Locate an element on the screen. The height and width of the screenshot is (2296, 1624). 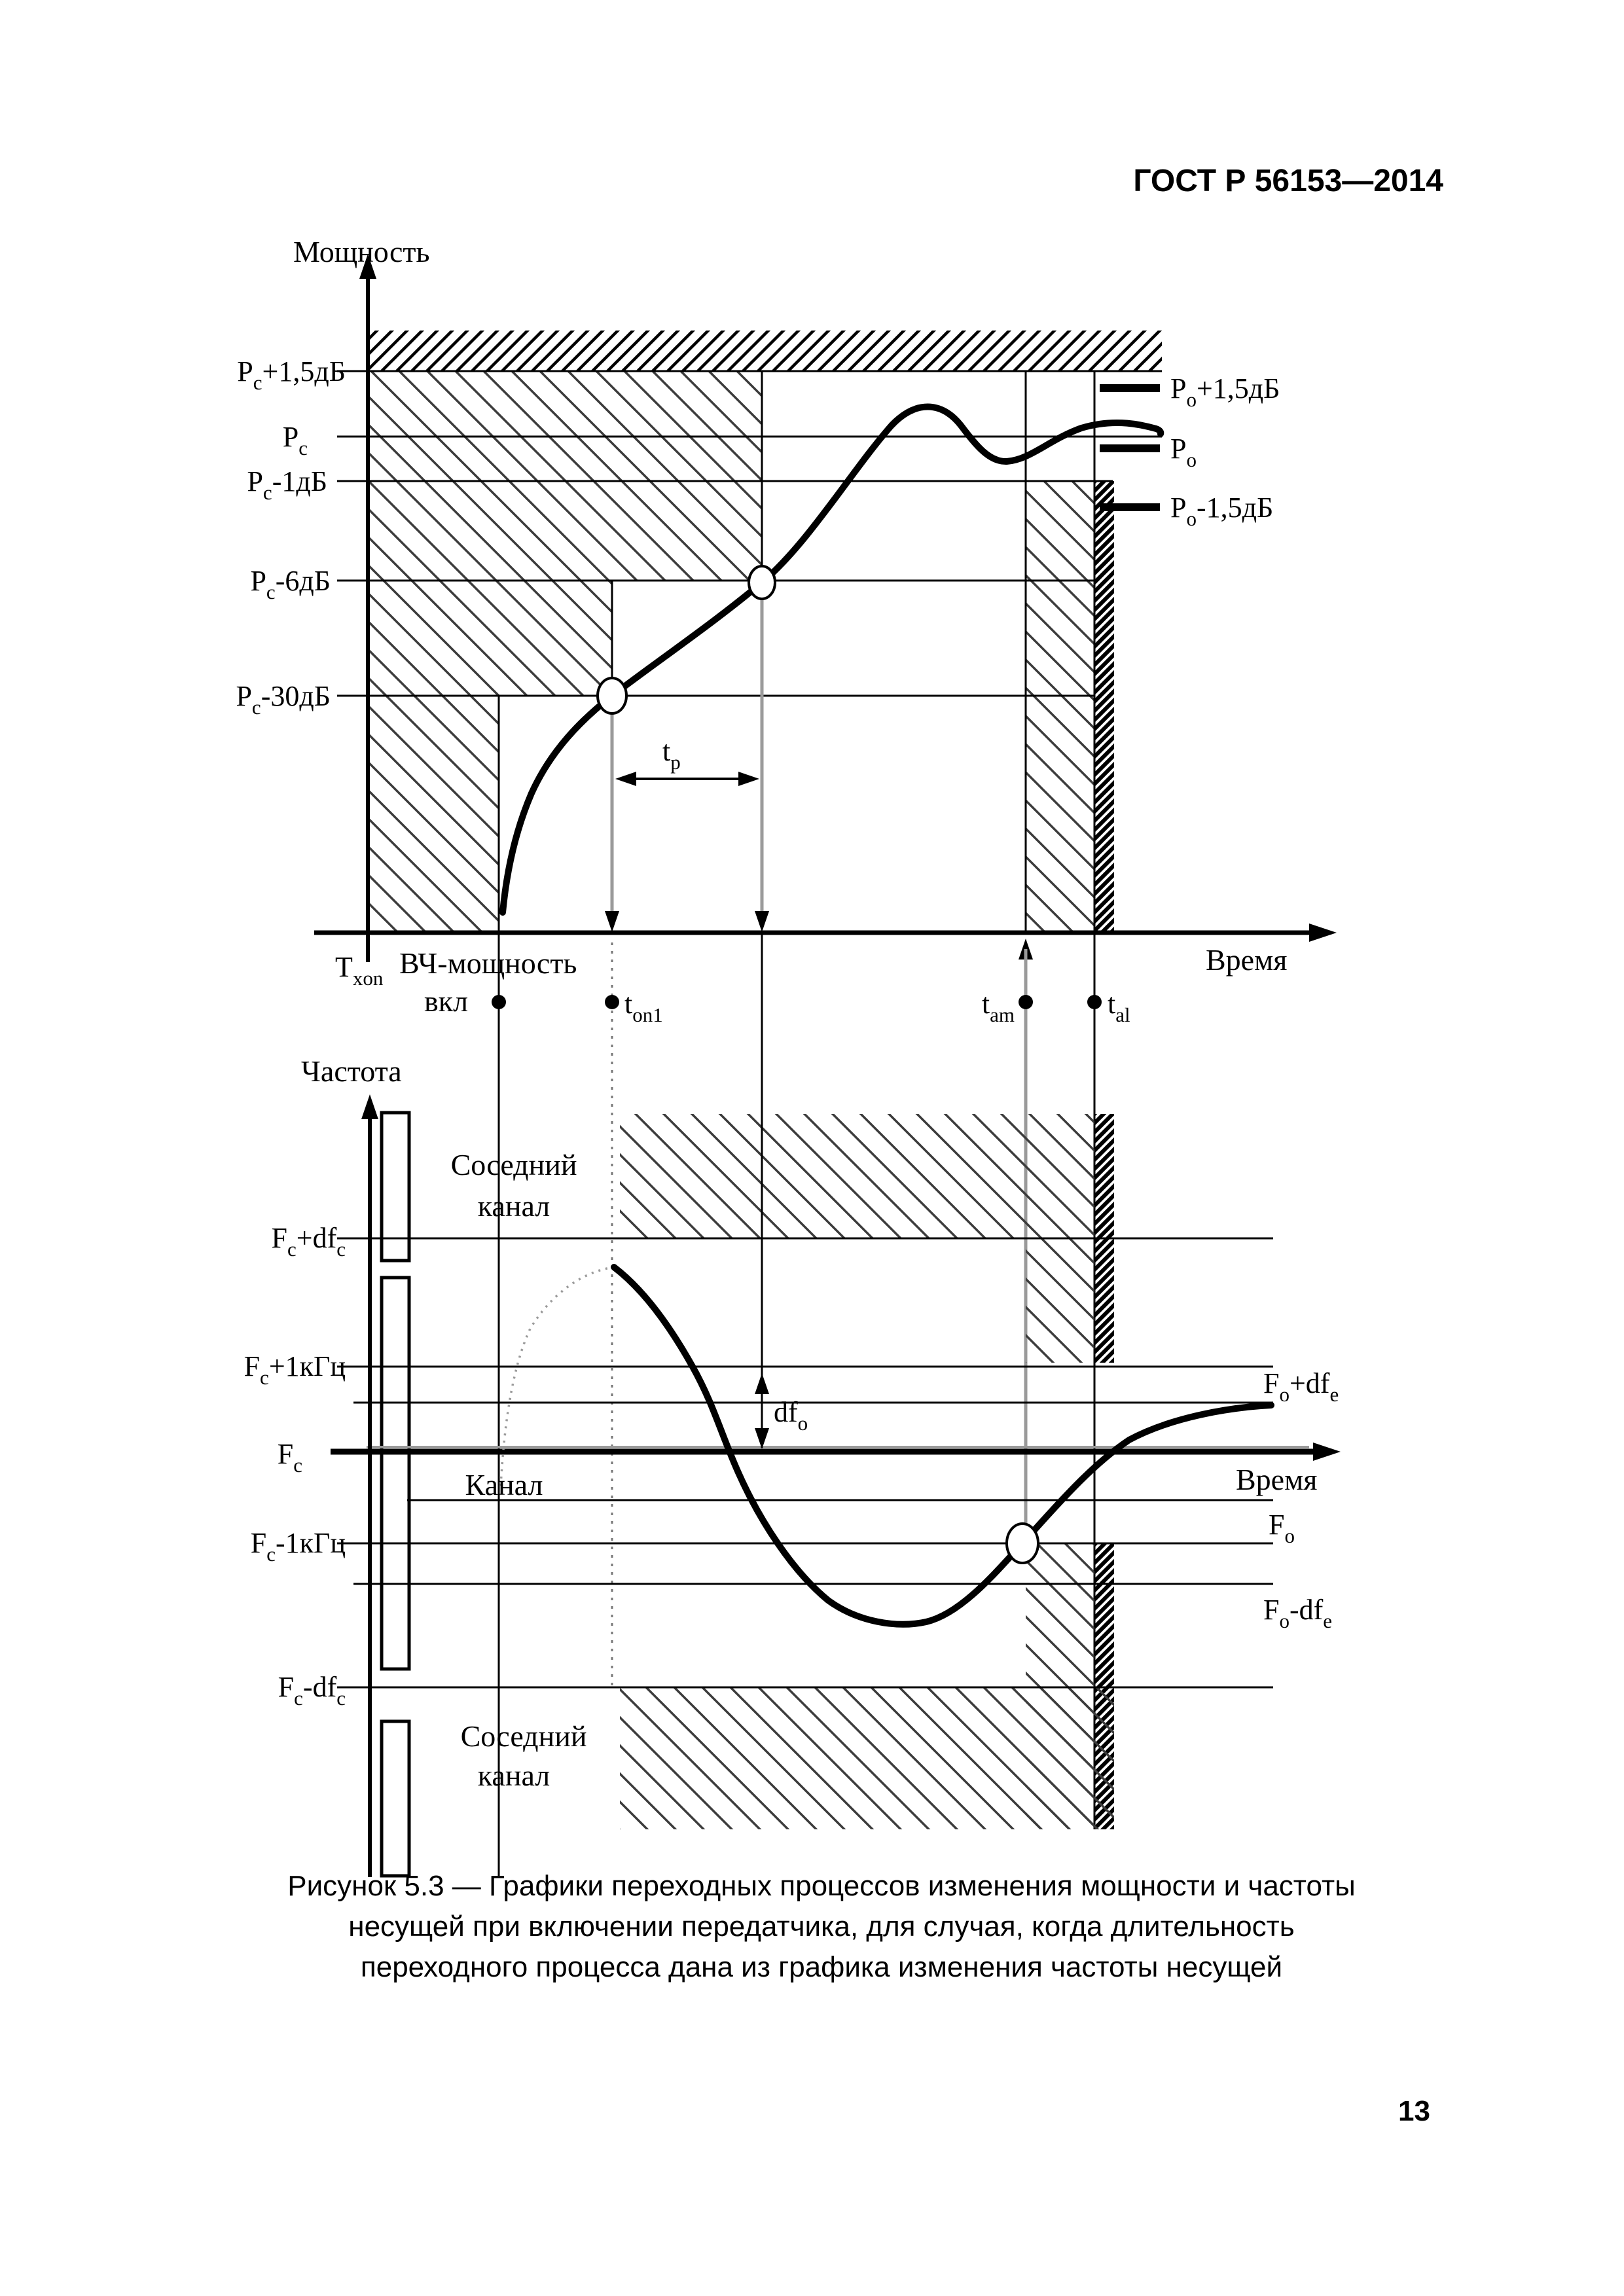
pc-label: Pc is located at coordinates (295, 440).